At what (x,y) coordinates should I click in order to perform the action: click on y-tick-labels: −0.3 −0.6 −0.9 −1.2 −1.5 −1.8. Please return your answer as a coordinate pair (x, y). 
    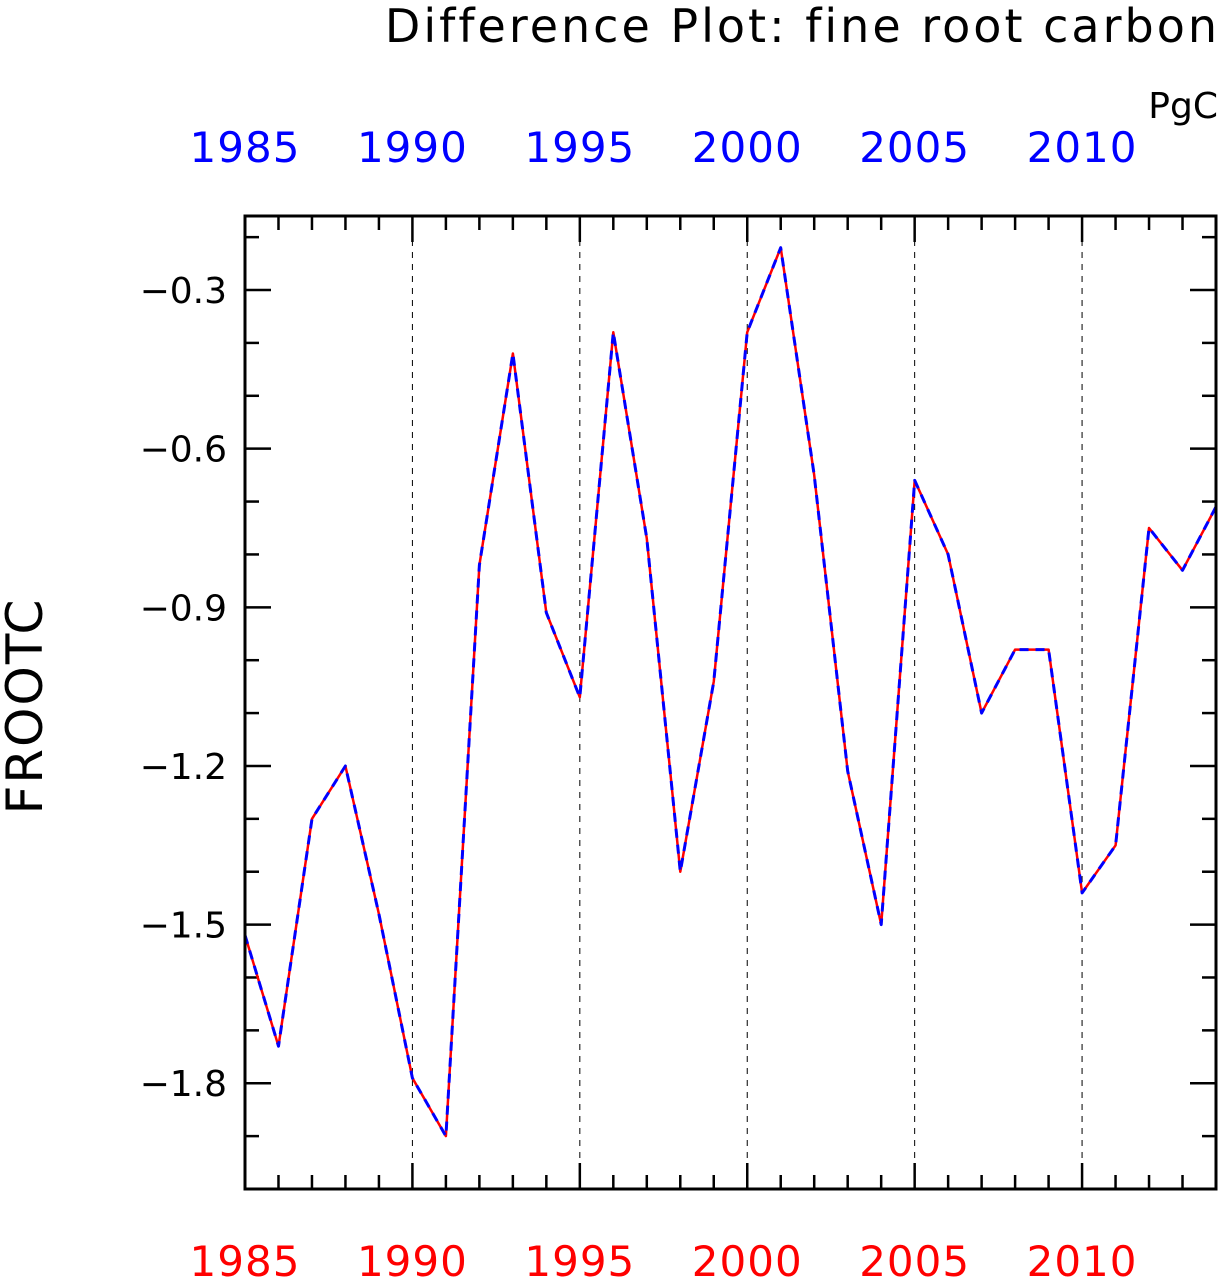
    Looking at the image, I should click on (183, 688).